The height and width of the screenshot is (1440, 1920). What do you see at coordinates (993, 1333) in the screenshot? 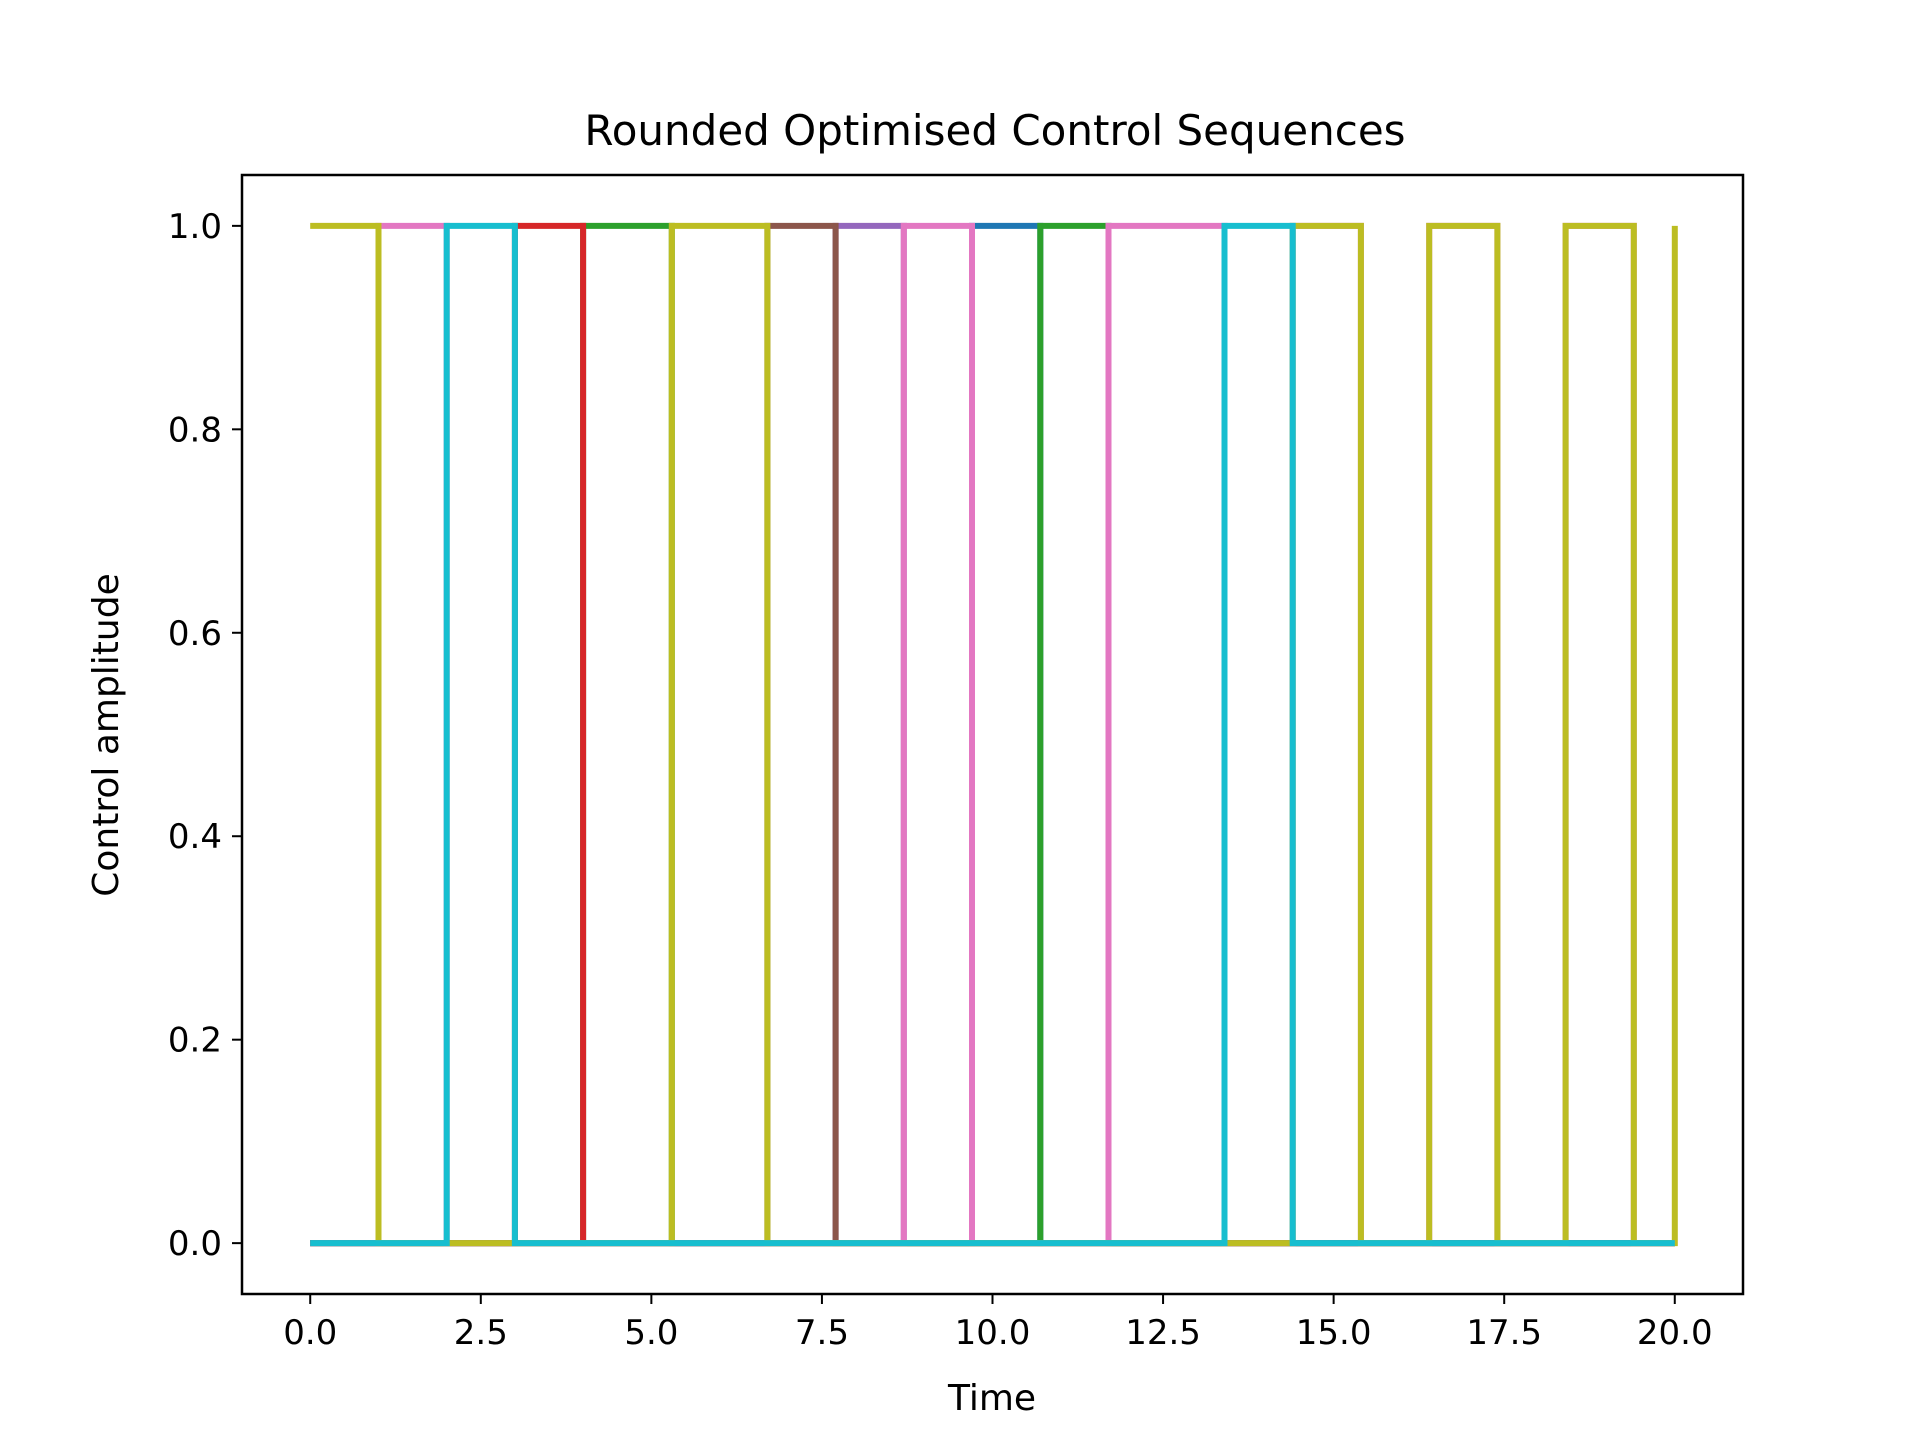
I see `x-tick-label-4: 10.0` at bounding box center [993, 1333].